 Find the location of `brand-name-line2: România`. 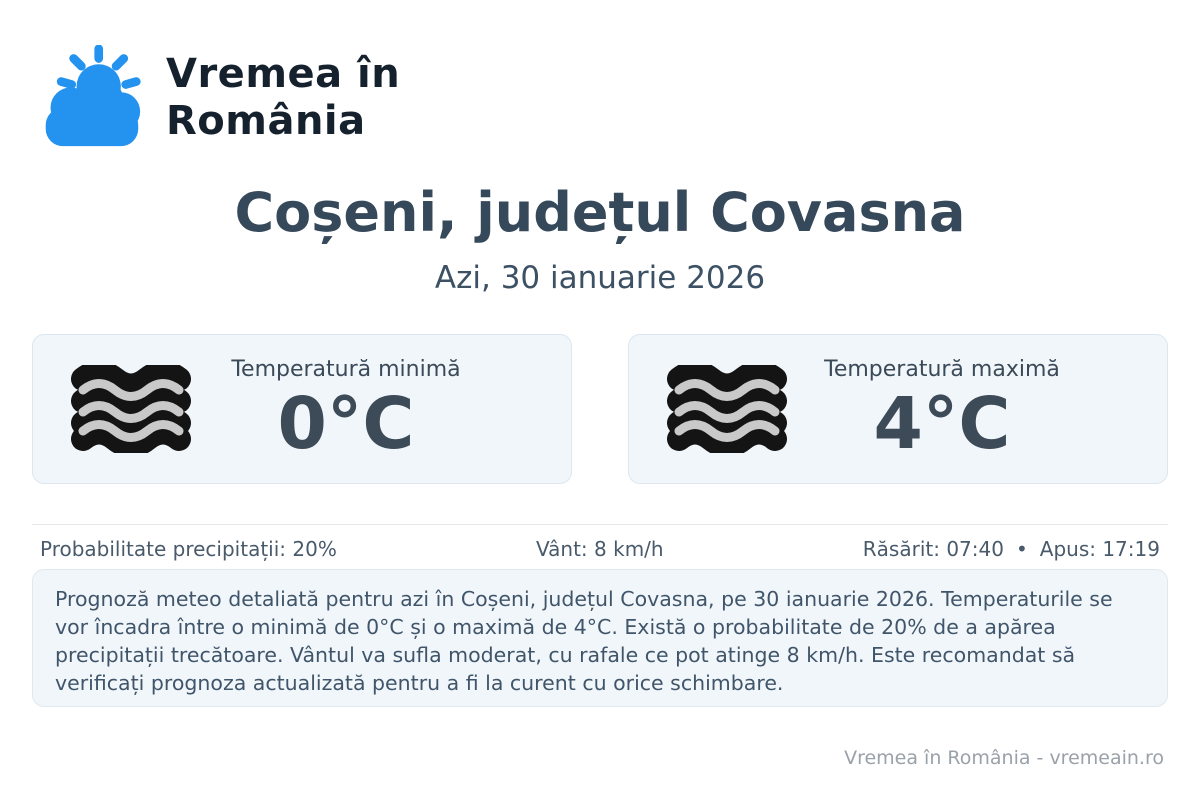

brand-name-line2: România is located at coordinates (266, 121).